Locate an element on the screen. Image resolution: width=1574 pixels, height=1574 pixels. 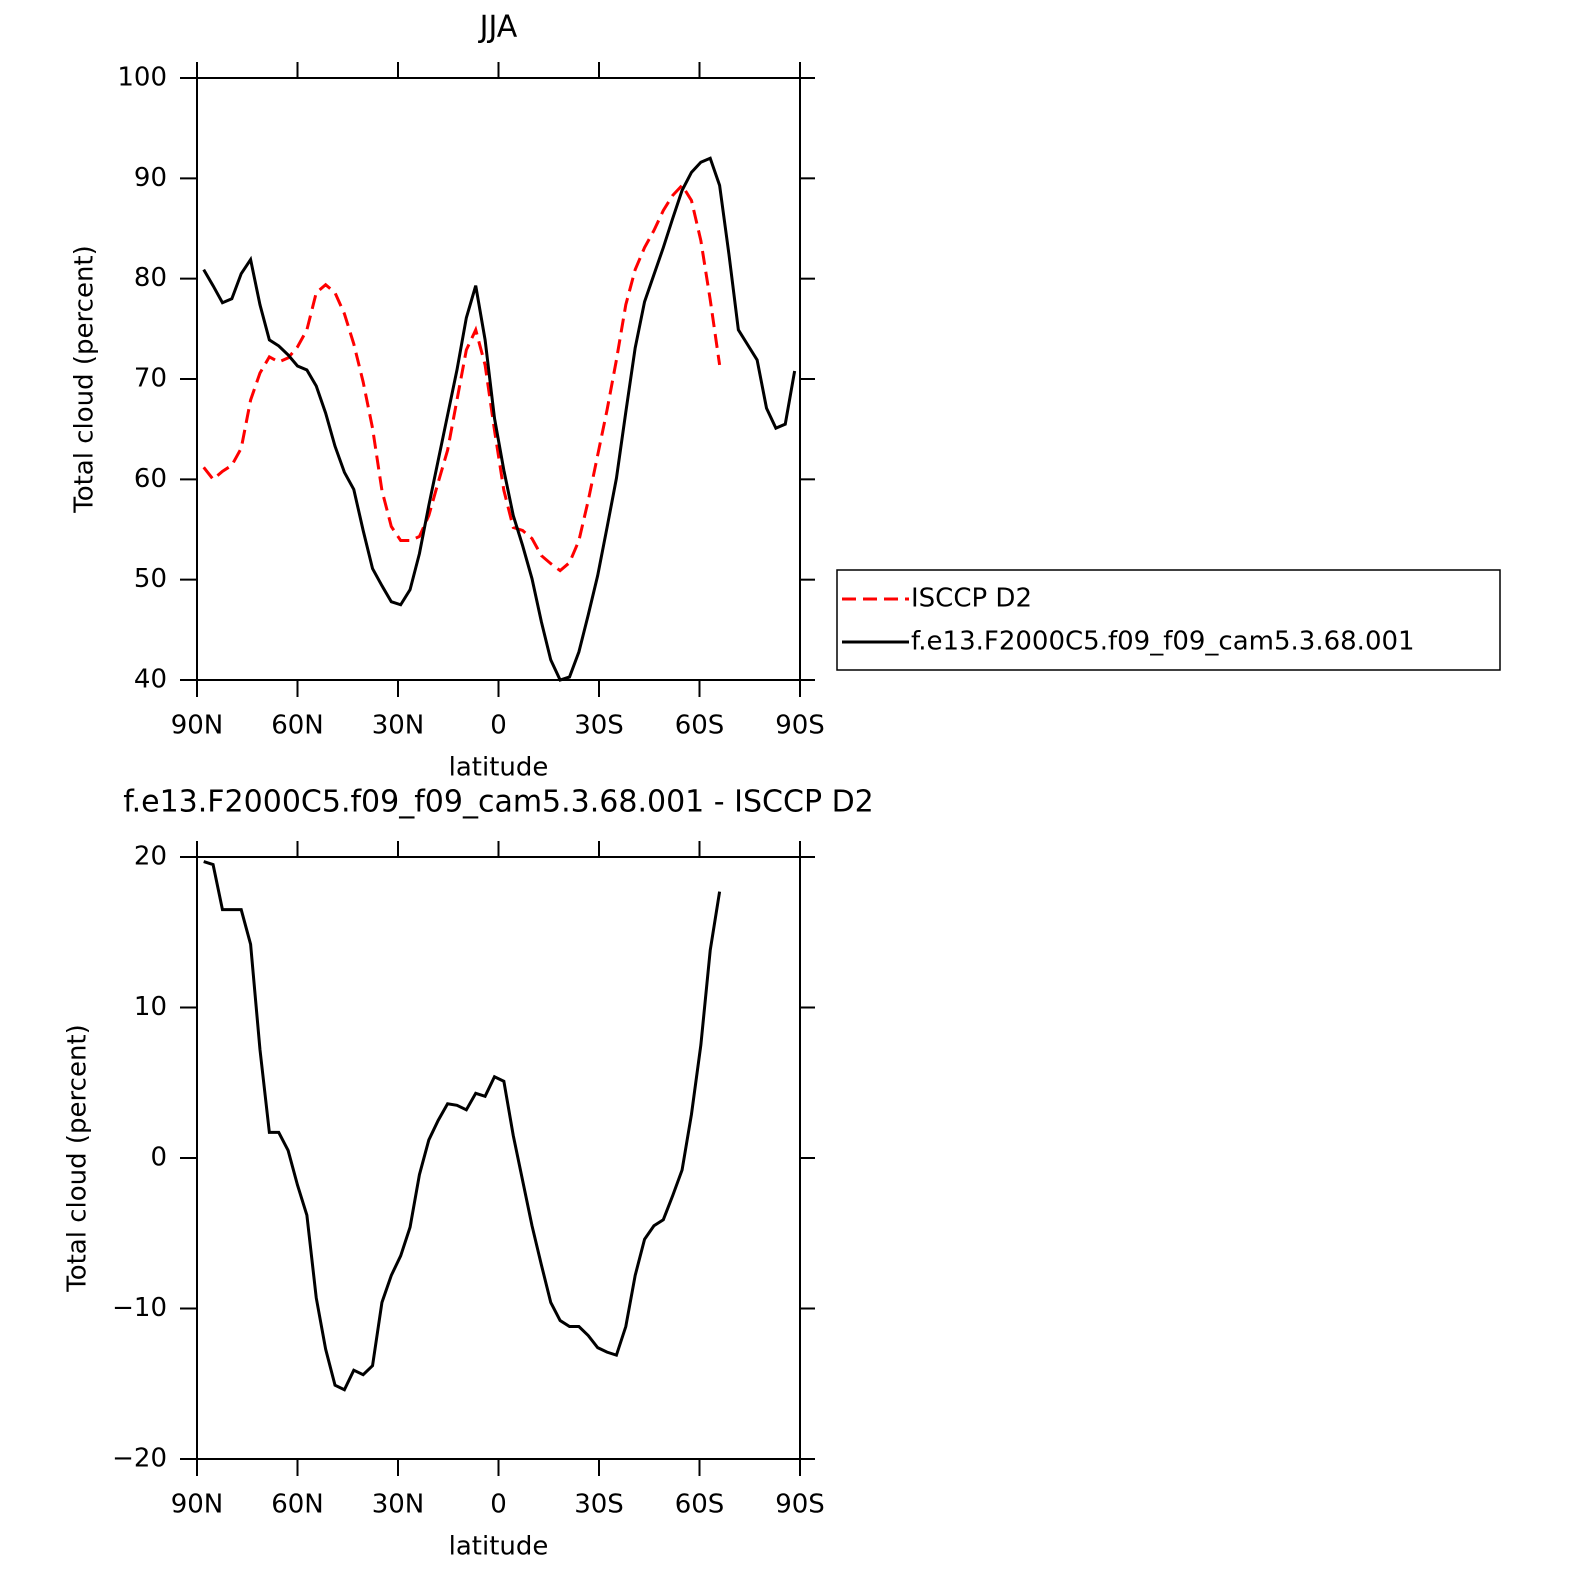
y-tick-label: 80 is located at coordinates (150, 278).